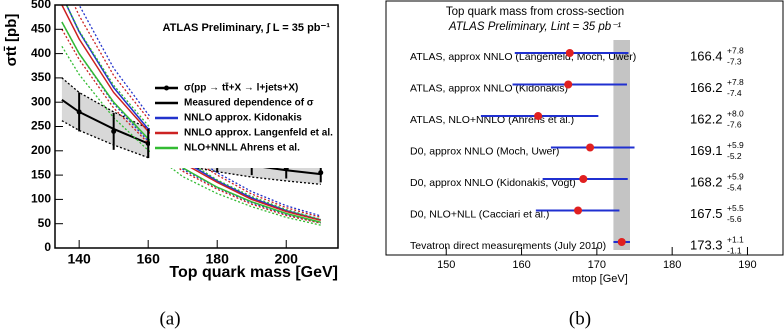  What do you see at coordinates (41, 5) in the screenshot?
I see `y-tick-label: 500` at bounding box center [41, 5].